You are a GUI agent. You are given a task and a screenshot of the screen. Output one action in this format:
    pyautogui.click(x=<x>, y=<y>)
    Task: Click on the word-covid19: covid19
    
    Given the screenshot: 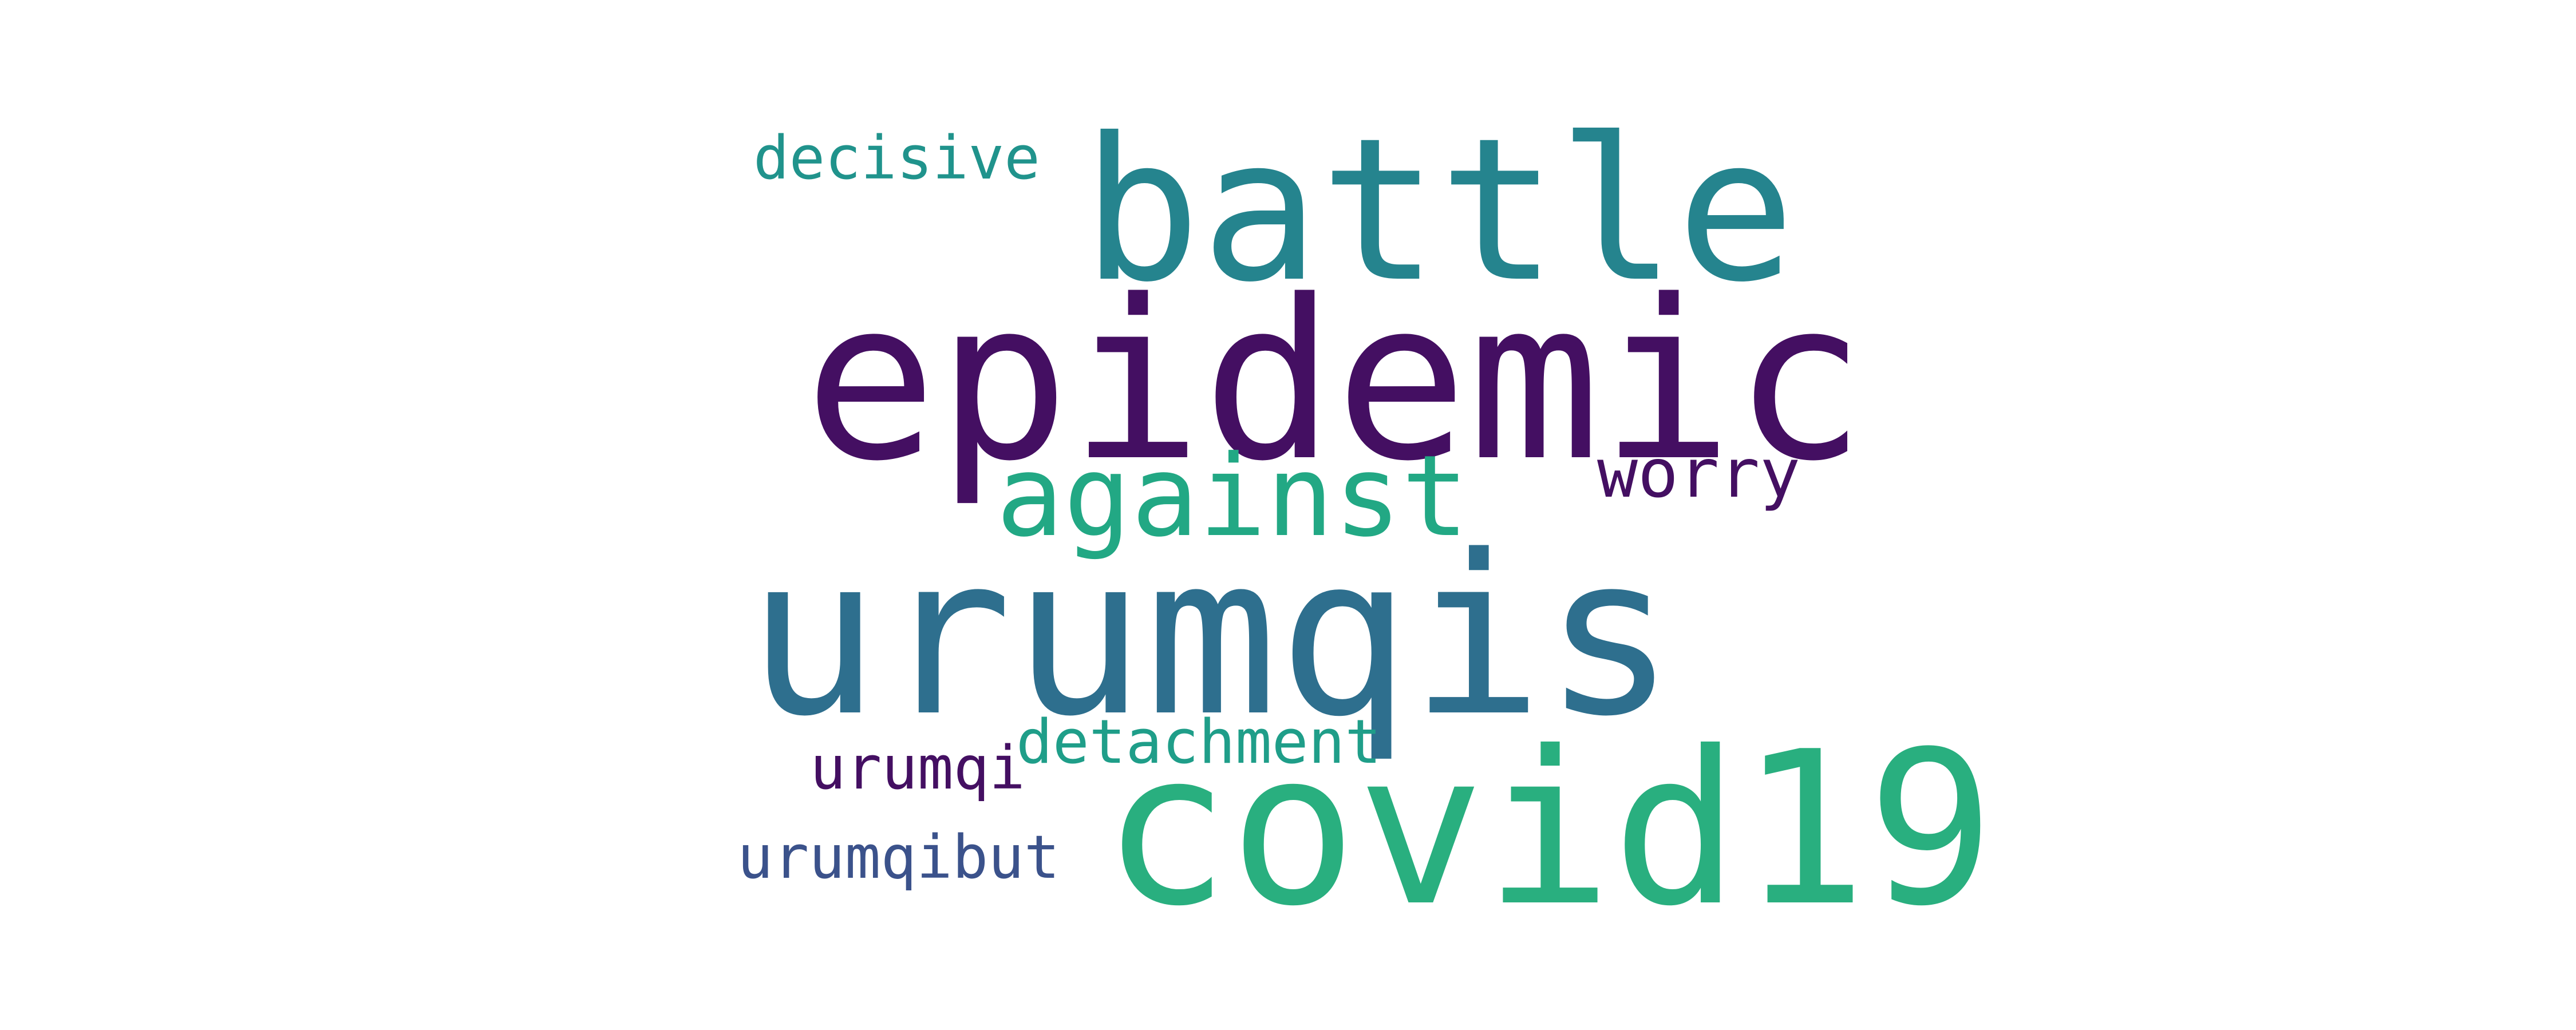 What is the action you would take?
    pyautogui.click(x=1548, y=830)
    